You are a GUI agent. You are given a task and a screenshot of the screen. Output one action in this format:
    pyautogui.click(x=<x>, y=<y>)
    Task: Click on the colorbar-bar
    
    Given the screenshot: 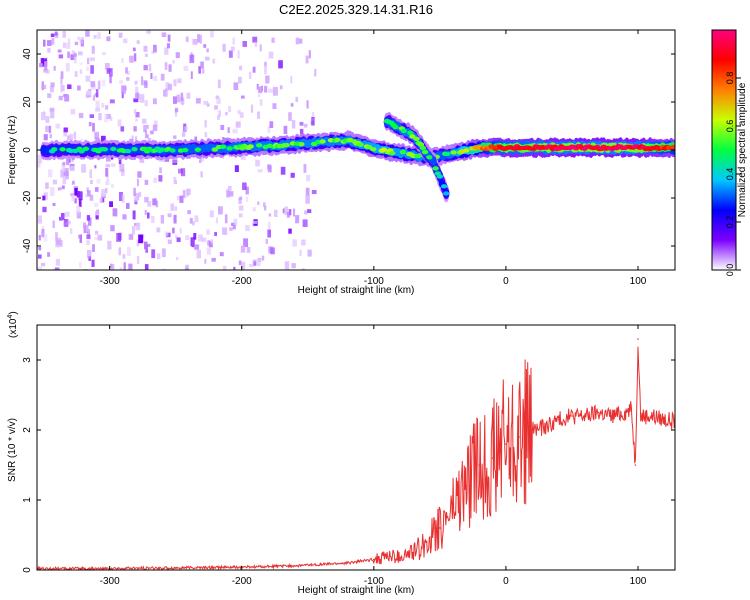 What is the action you would take?
    pyautogui.click(x=724, y=150)
    